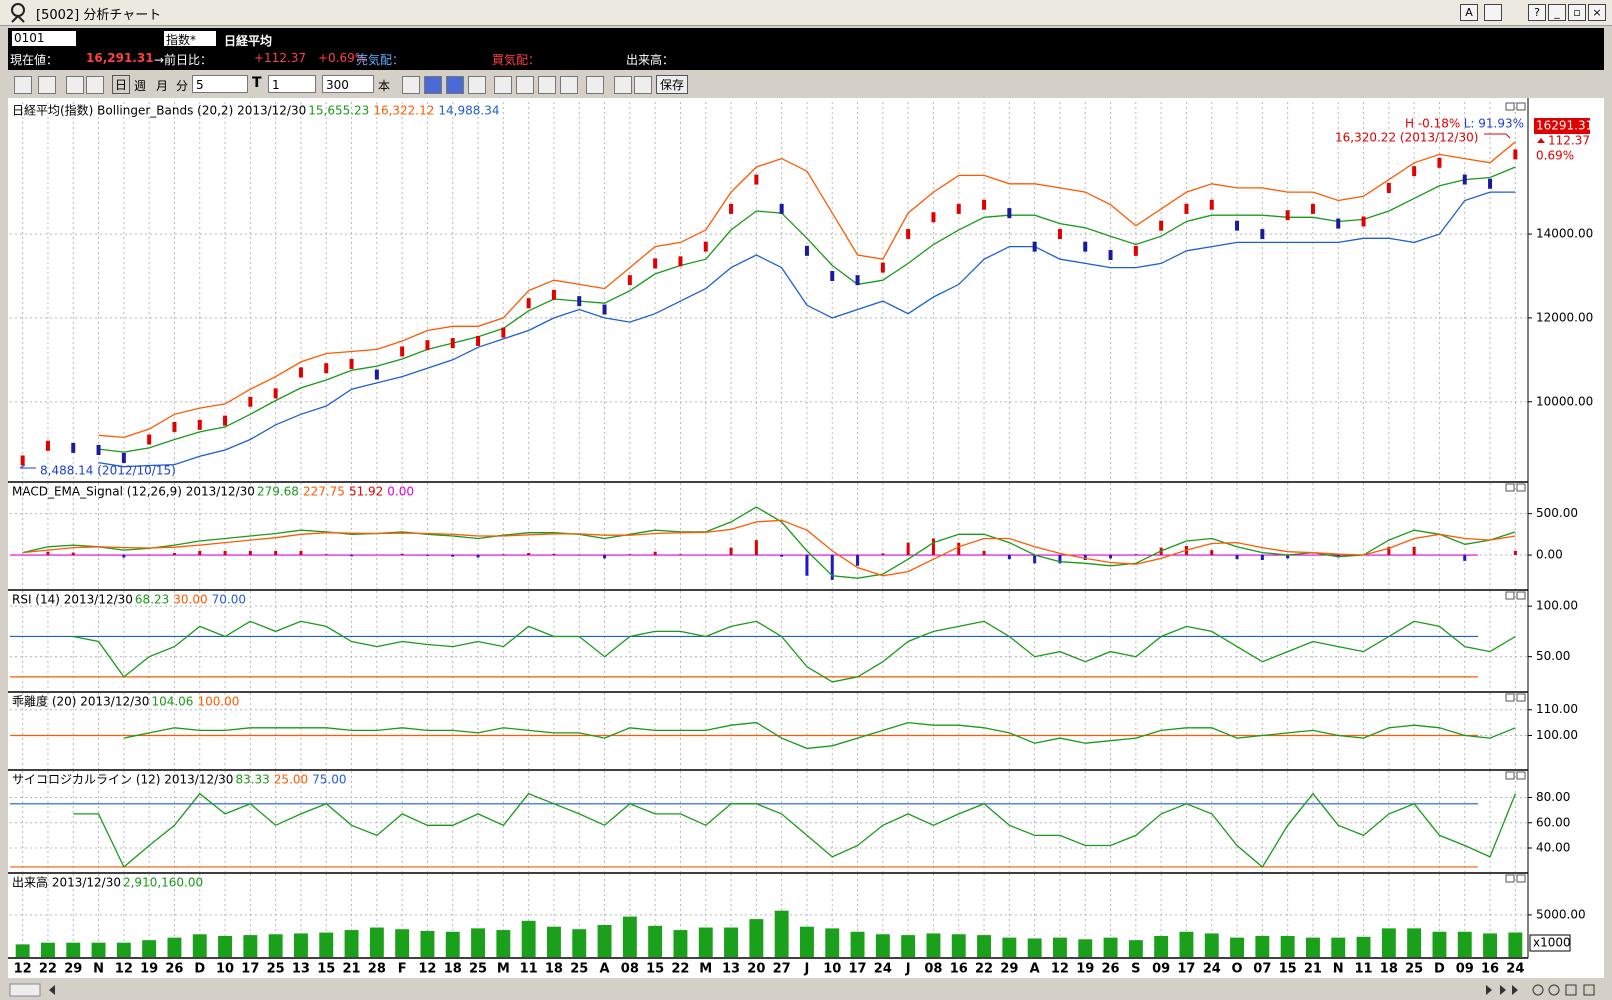 The image size is (1612, 1000). I want to click on x-tick-label: O, so click(1237, 969).